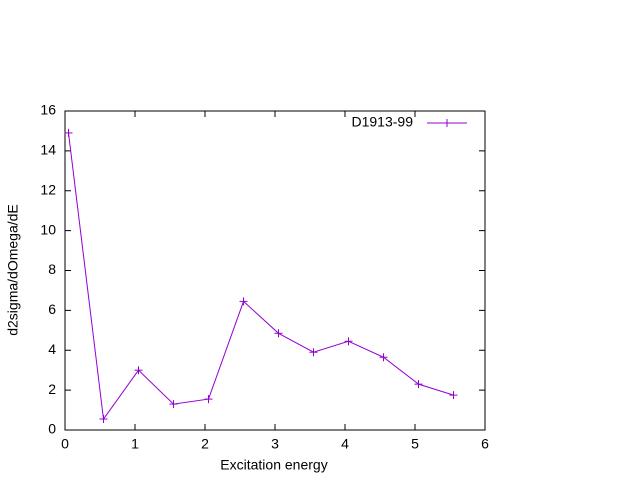  What do you see at coordinates (485, 444) in the screenshot?
I see `x-tick-label: 6` at bounding box center [485, 444].